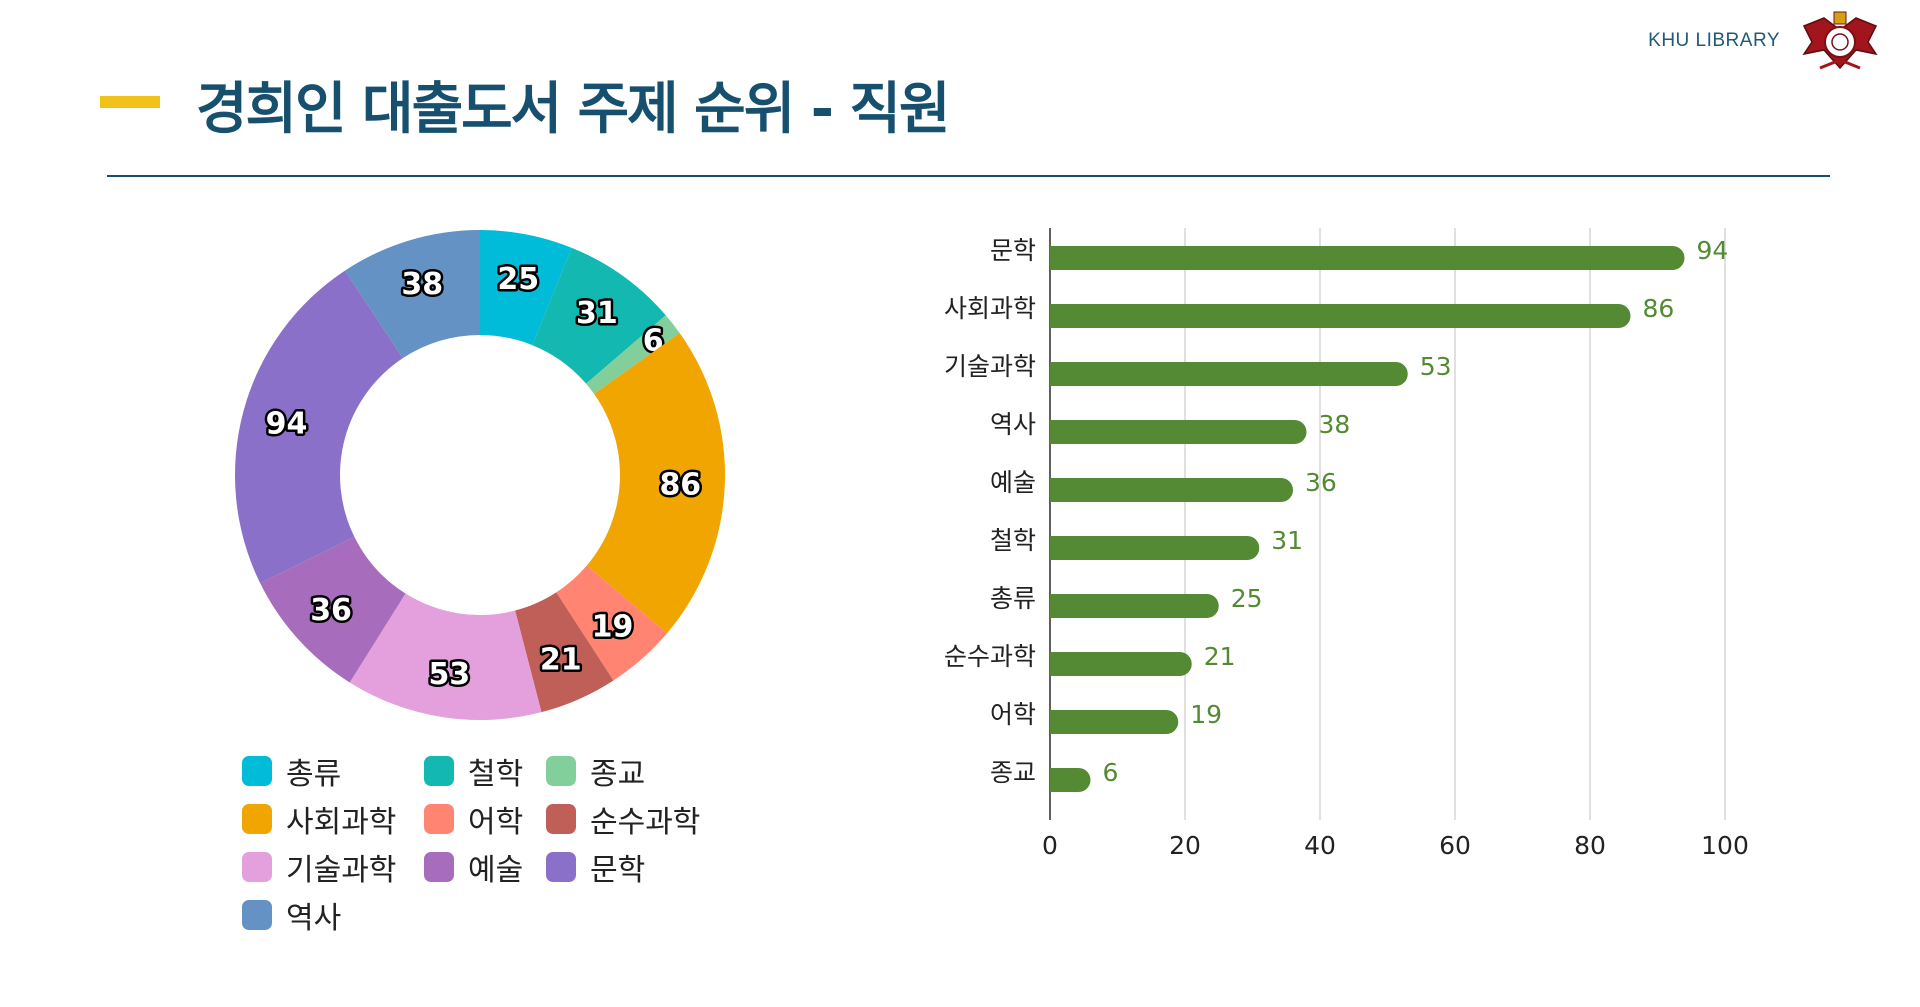  I want to click on category-label: 예술, so click(1013, 482).